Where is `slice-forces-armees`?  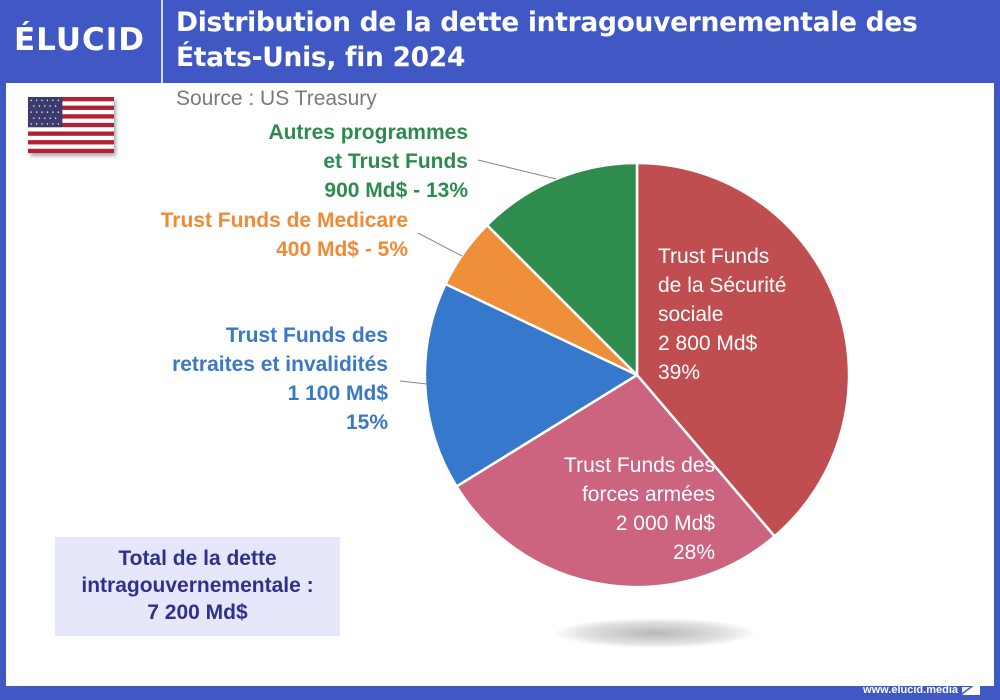
slice-forces-armees is located at coordinates (615, 481).